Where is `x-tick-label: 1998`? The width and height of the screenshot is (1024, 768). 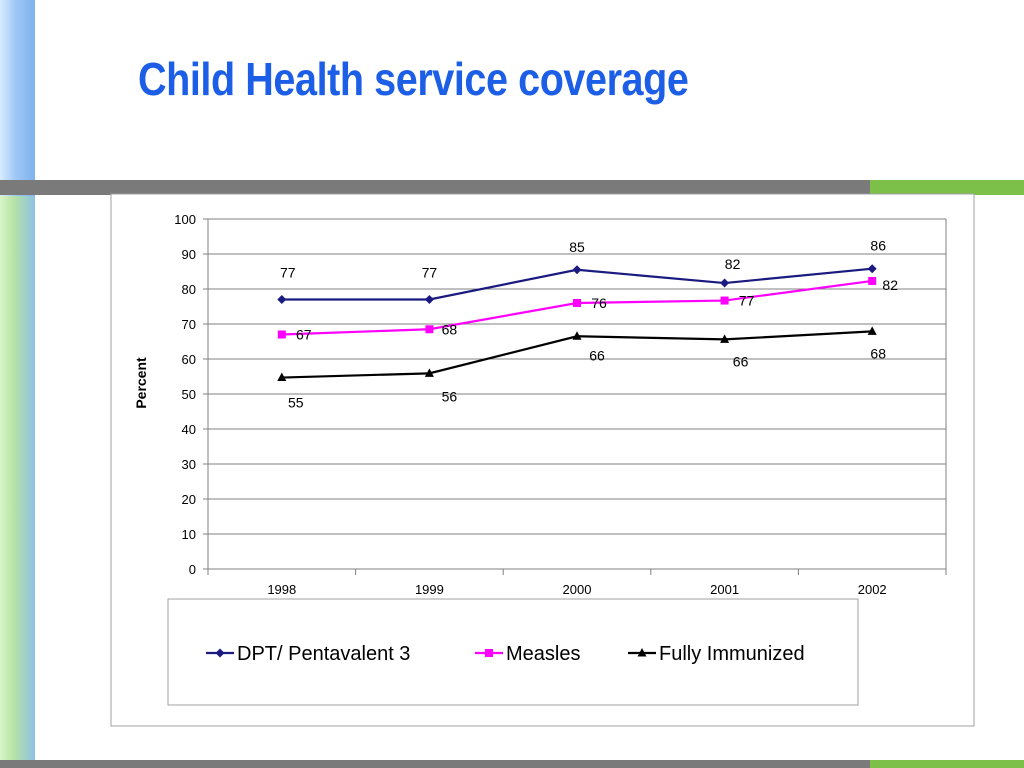
x-tick-label: 1998 is located at coordinates (281, 589).